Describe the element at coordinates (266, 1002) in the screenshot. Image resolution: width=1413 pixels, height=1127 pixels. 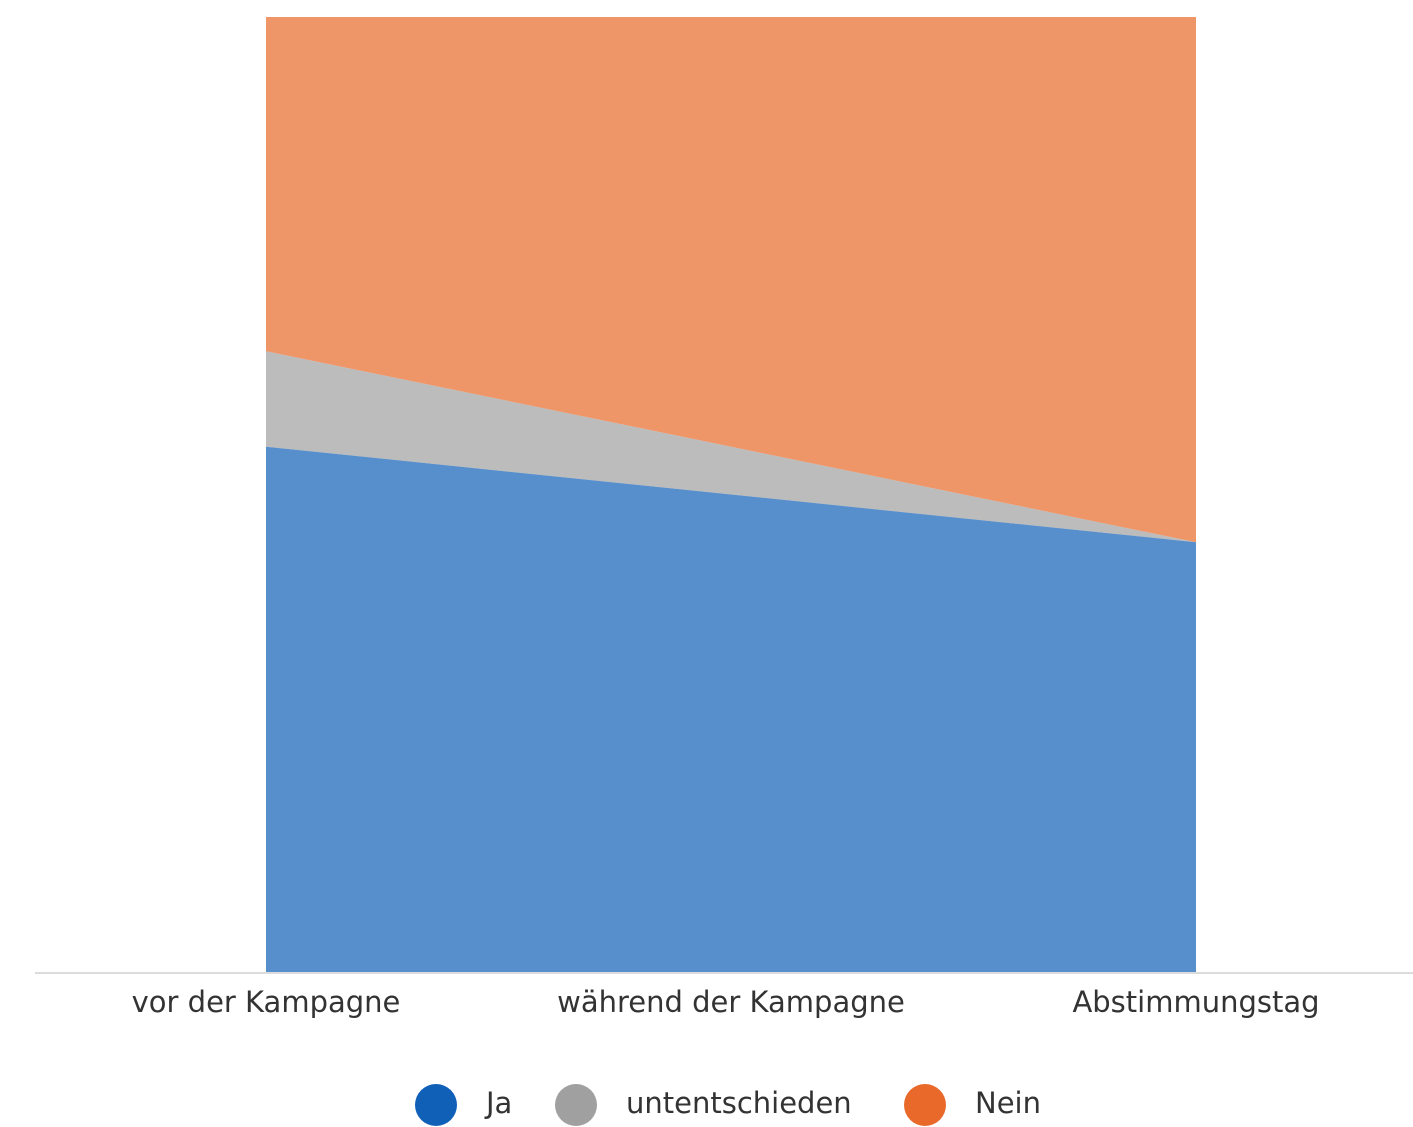
I see `x-tick-label: vor der Kampagne` at that location.